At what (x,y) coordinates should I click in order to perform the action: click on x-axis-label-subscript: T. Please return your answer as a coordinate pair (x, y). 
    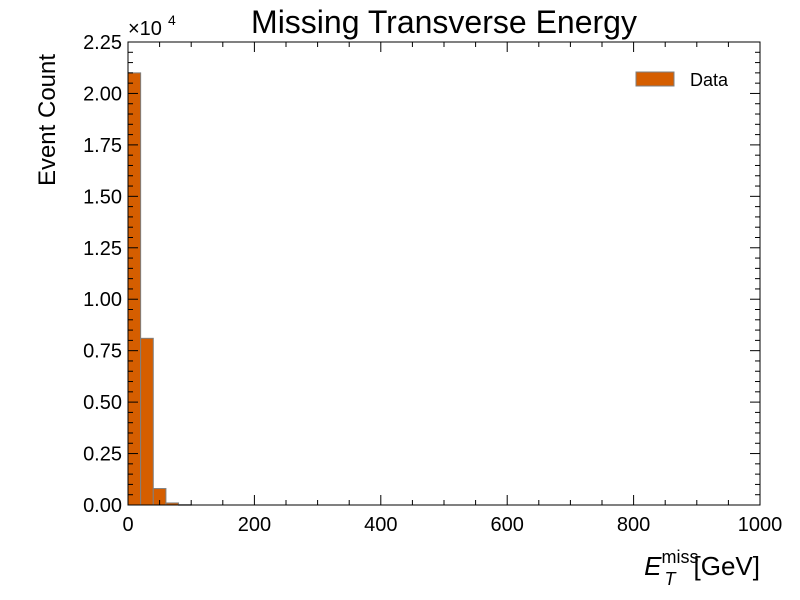
    Looking at the image, I should click on (671, 579).